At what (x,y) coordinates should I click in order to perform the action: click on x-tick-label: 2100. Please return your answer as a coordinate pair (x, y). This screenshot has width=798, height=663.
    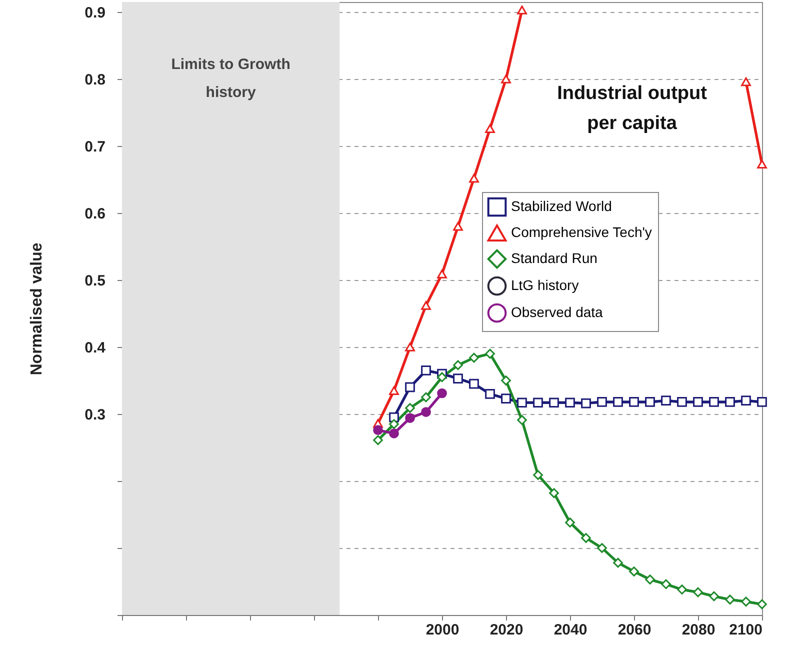
    Looking at the image, I should click on (745, 630).